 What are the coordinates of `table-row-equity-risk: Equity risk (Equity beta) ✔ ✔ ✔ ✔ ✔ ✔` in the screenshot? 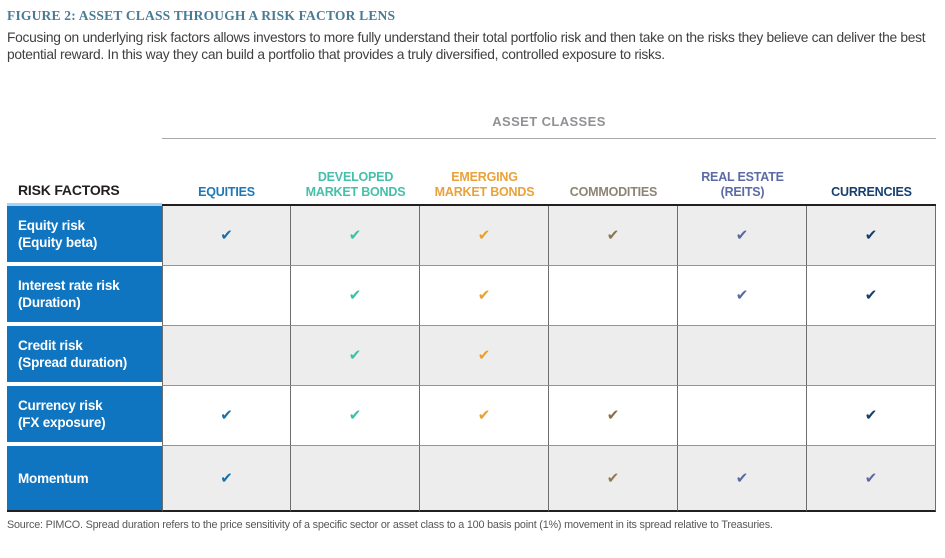 It's located at (471, 236).